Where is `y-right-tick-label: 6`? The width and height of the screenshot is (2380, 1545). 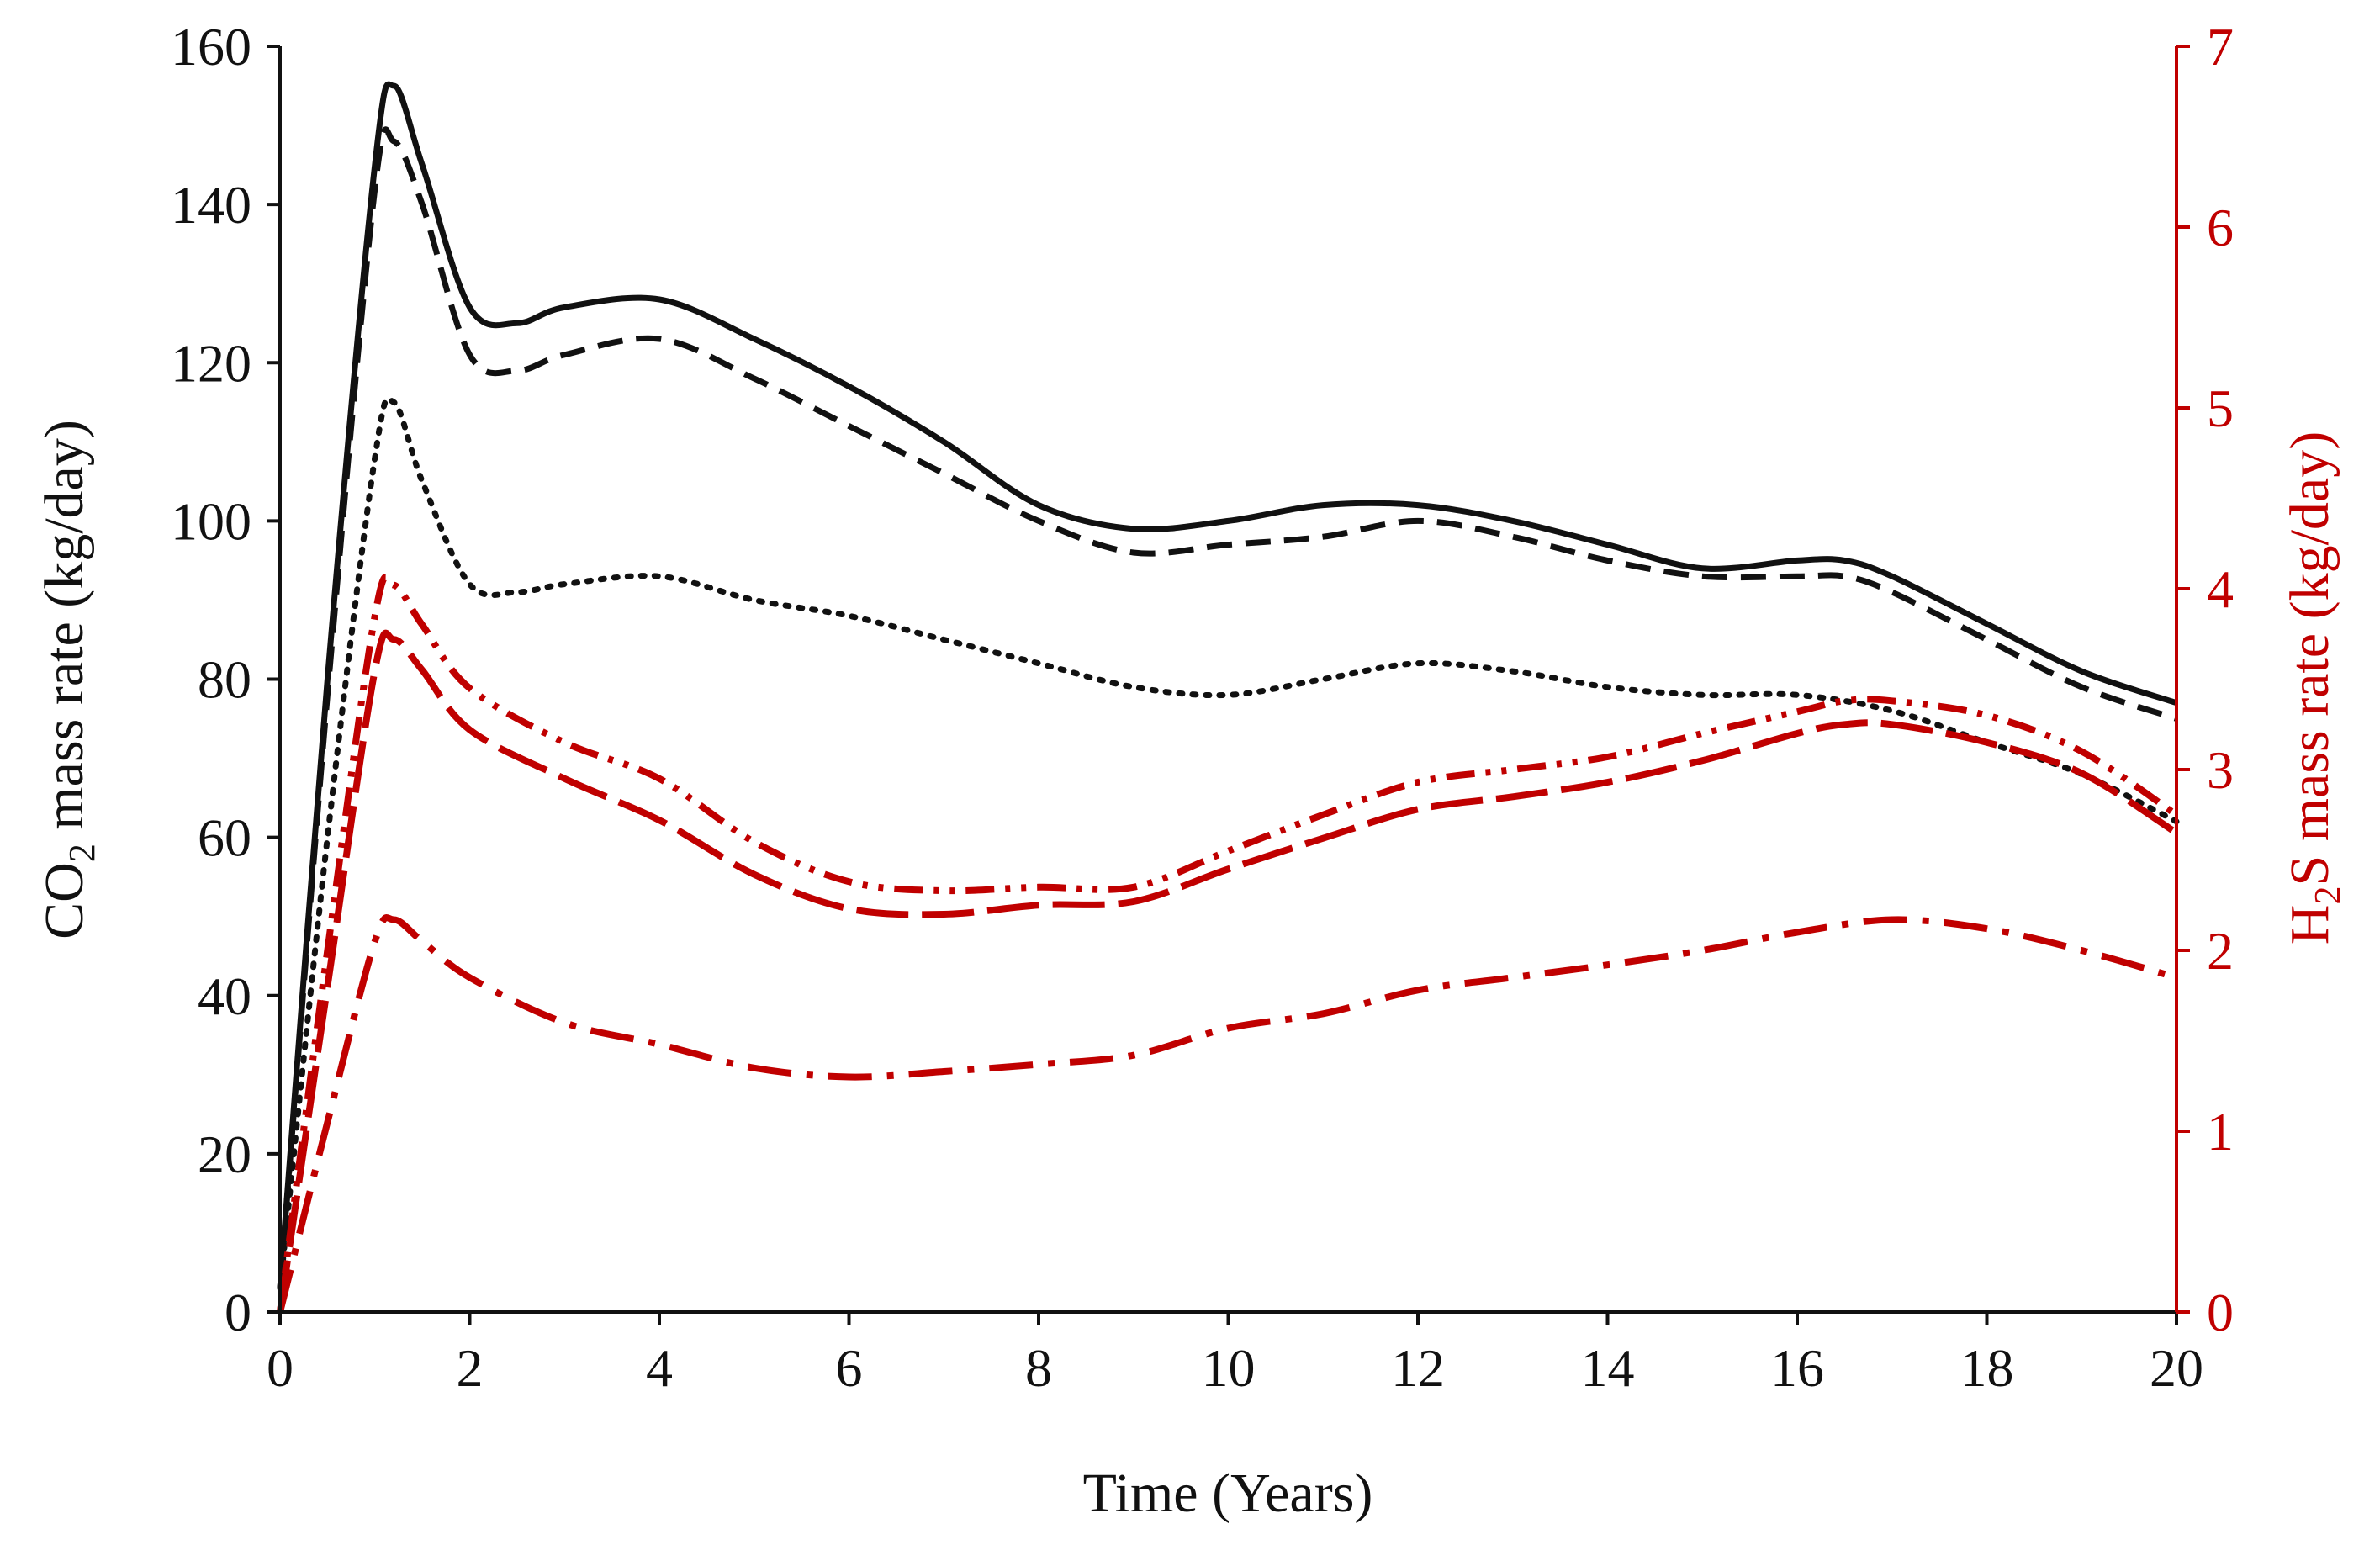
y-right-tick-label: 6 is located at coordinates (2220, 227).